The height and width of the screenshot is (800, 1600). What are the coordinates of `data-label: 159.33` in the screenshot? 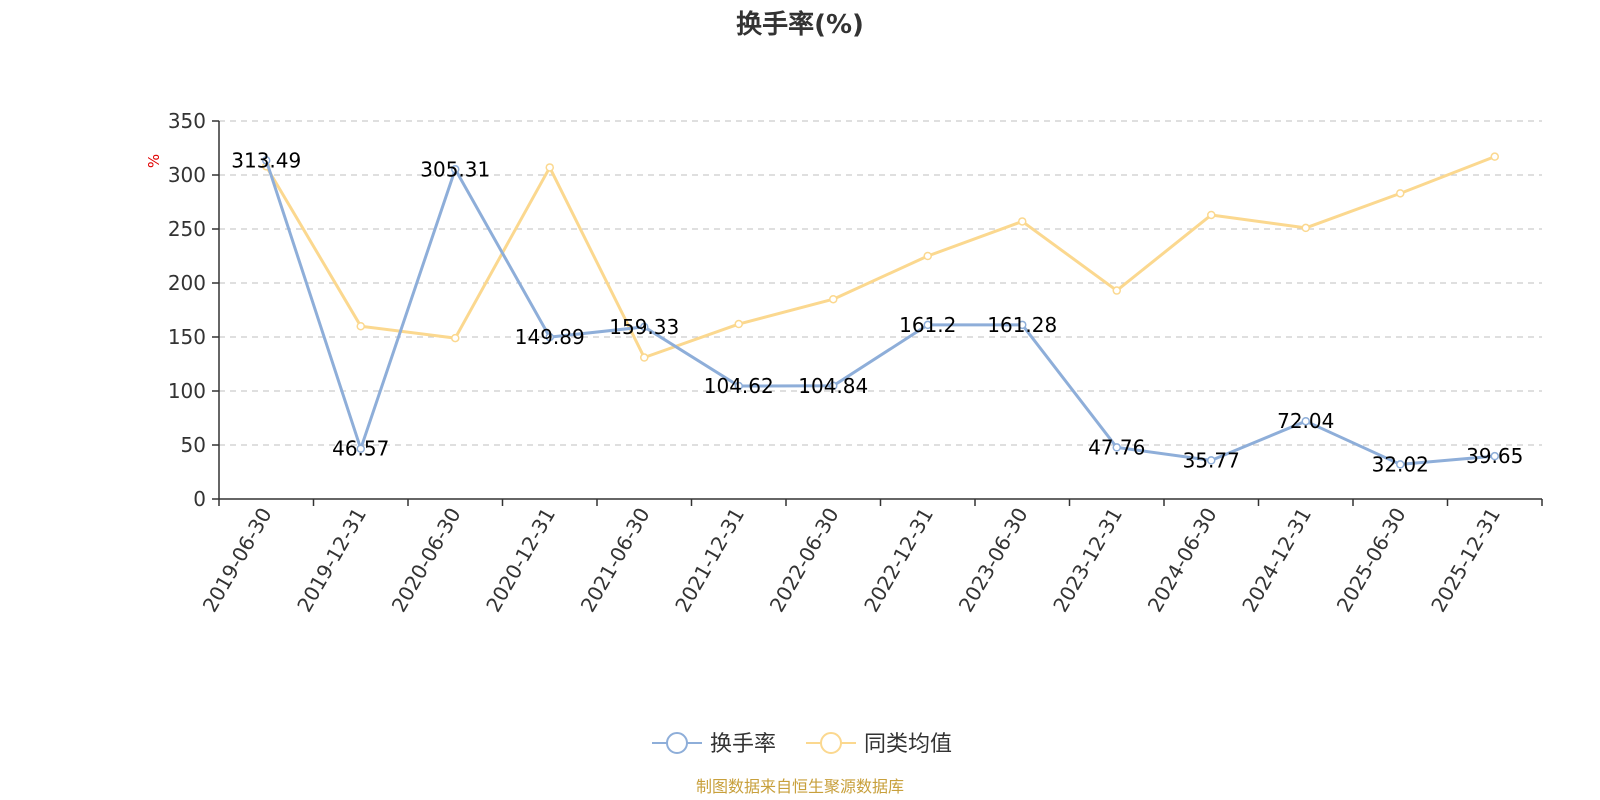 It's located at (644, 327).